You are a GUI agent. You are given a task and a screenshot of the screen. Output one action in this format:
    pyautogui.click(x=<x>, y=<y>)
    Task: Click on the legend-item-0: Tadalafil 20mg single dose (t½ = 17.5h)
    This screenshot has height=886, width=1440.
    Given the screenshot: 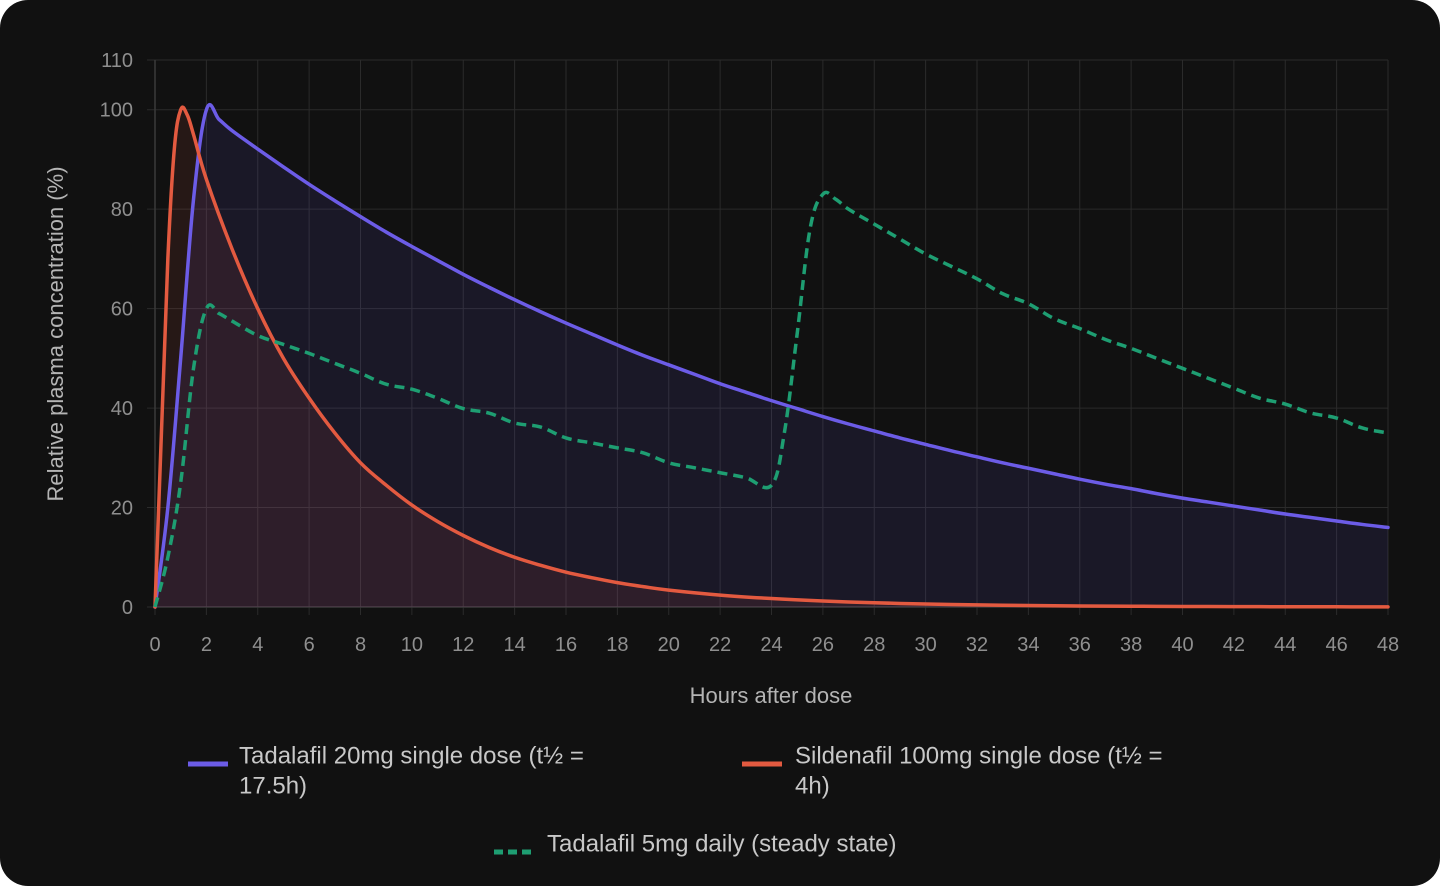 What is the action you would take?
    pyautogui.click(x=386, y=770)
    